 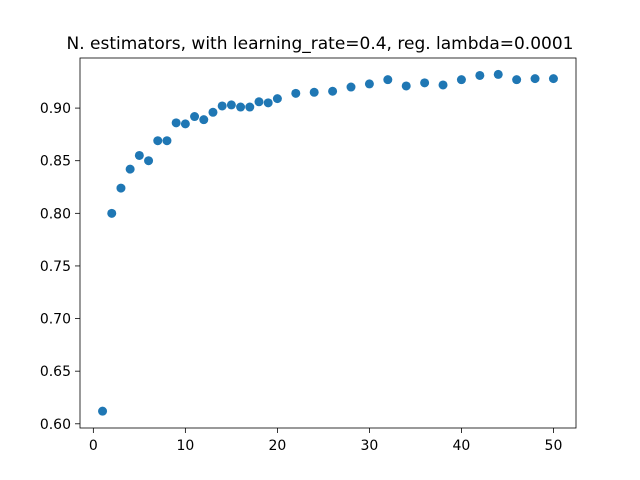 What do you see at coordinates (462, 446) in the screenshot?
I see `x-tick-label: 40` at bounding box center [462, 446].